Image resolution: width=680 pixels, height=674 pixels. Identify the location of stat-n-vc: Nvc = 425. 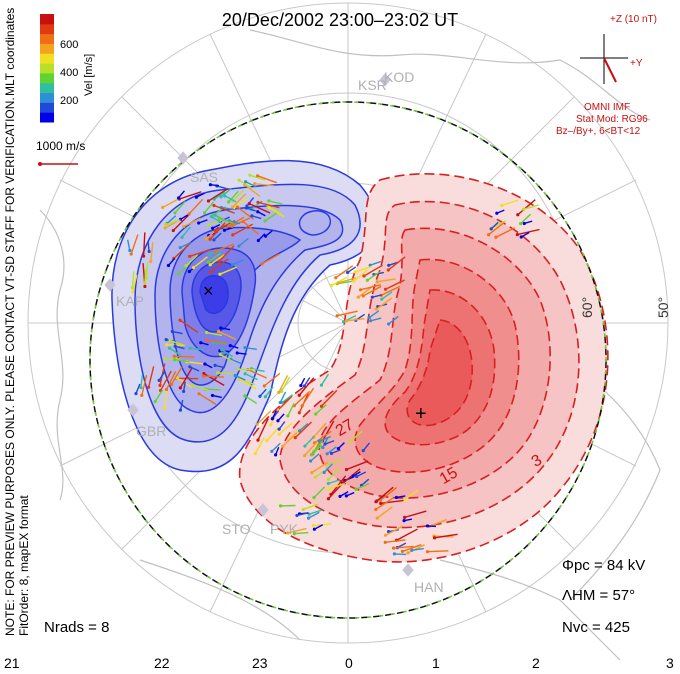
(596, 627).